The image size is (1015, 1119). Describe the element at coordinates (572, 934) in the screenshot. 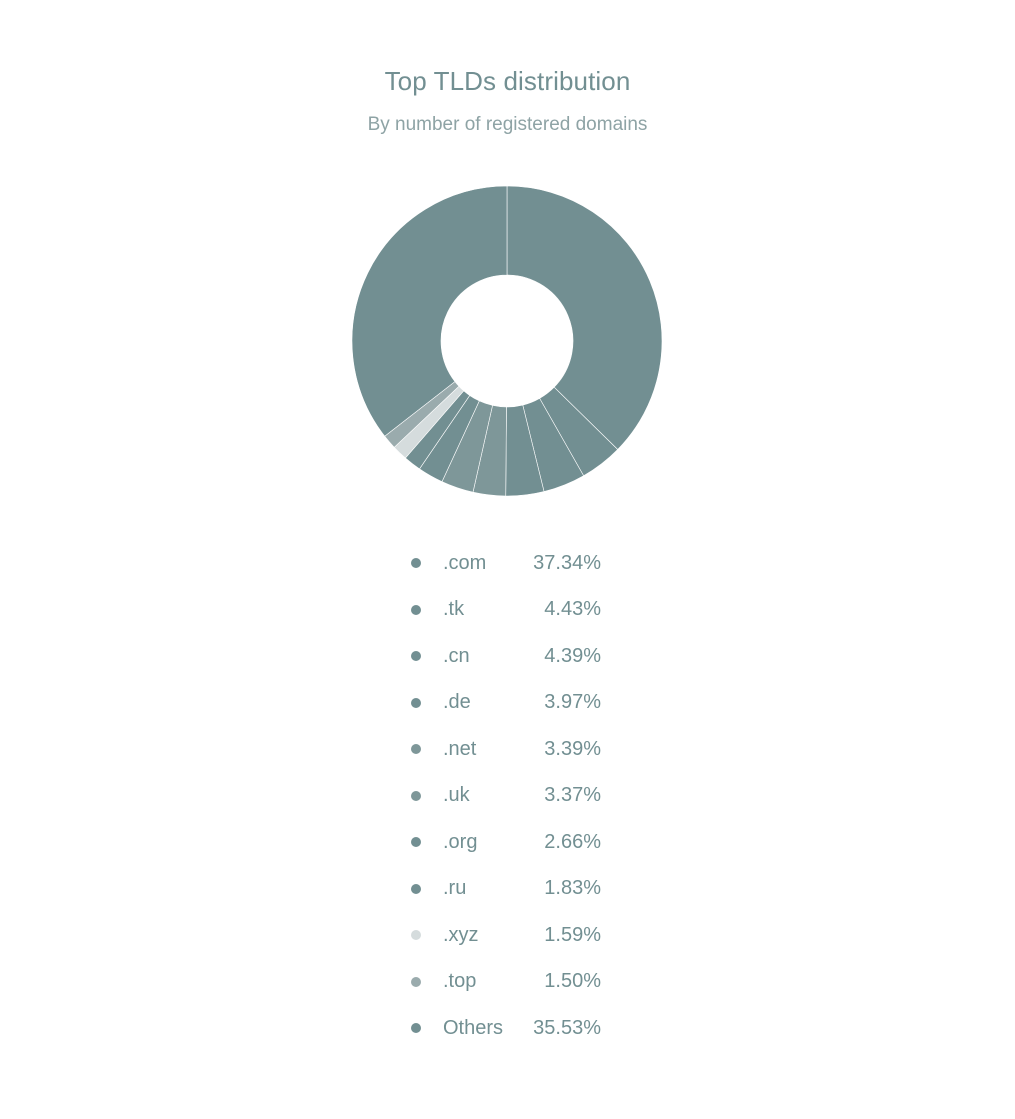

I see `legend-value: 1.59%` at that location.